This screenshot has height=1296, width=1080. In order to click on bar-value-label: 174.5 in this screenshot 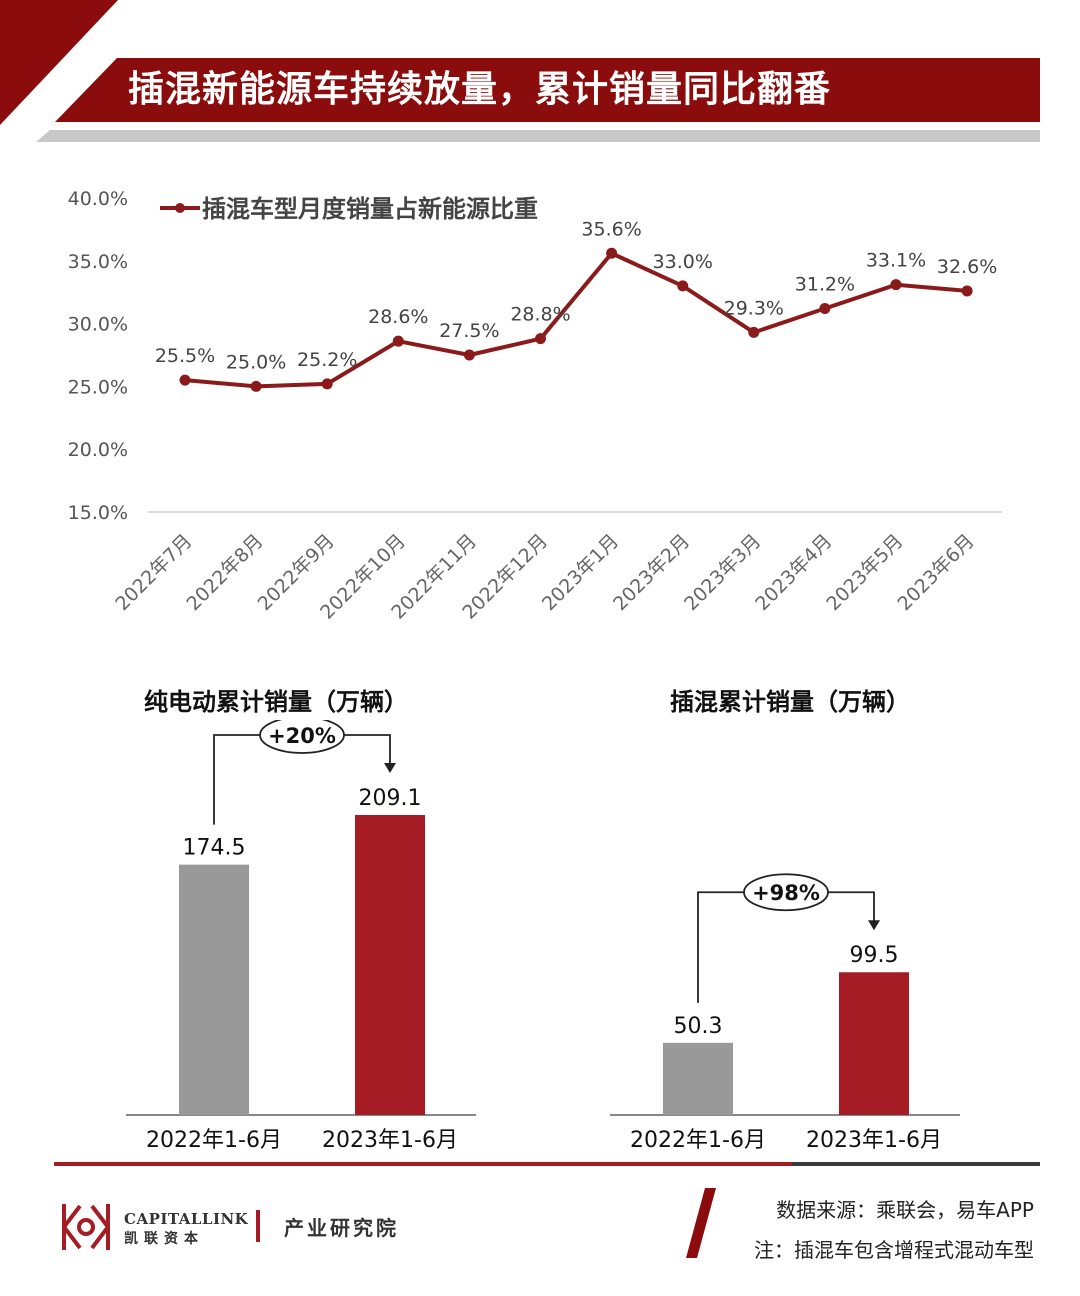, I will do `click(214, 848)`.